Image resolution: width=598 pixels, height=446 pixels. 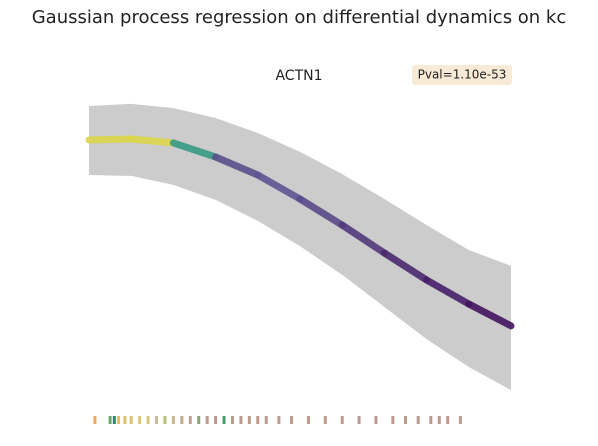 I want to click on annotation-box, so click(x=462, y=75).